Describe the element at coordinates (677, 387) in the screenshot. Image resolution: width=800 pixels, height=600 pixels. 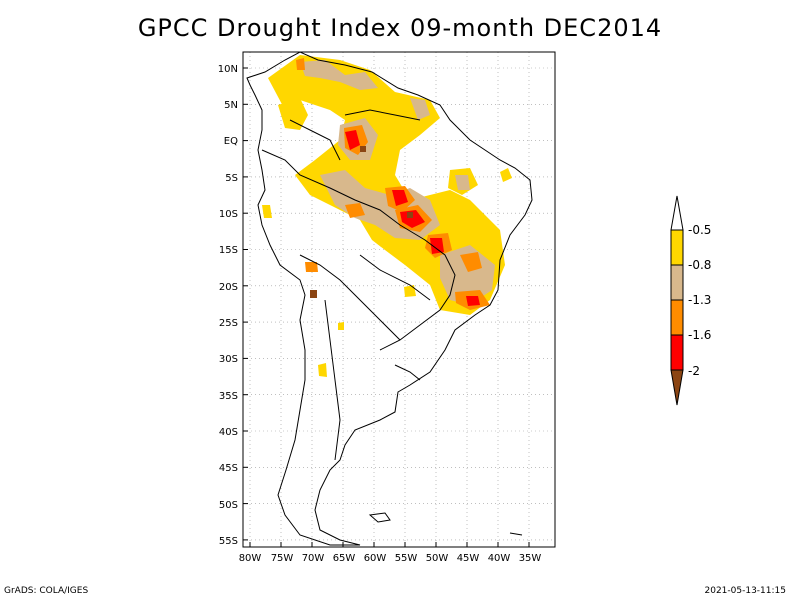
I see `legend-arrow-bottom` at that location.